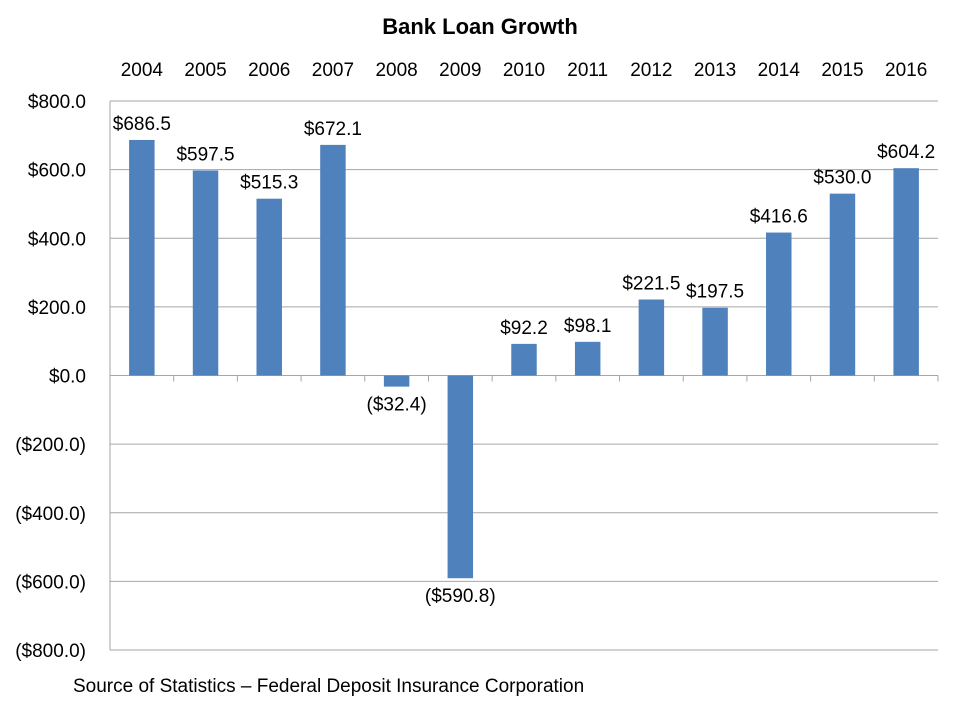 This screenshot has width=960, height=720. What do you see at coordinates (906, 272) in the screenshot?
I see `bar-2016` at bounding box center [906, 272].